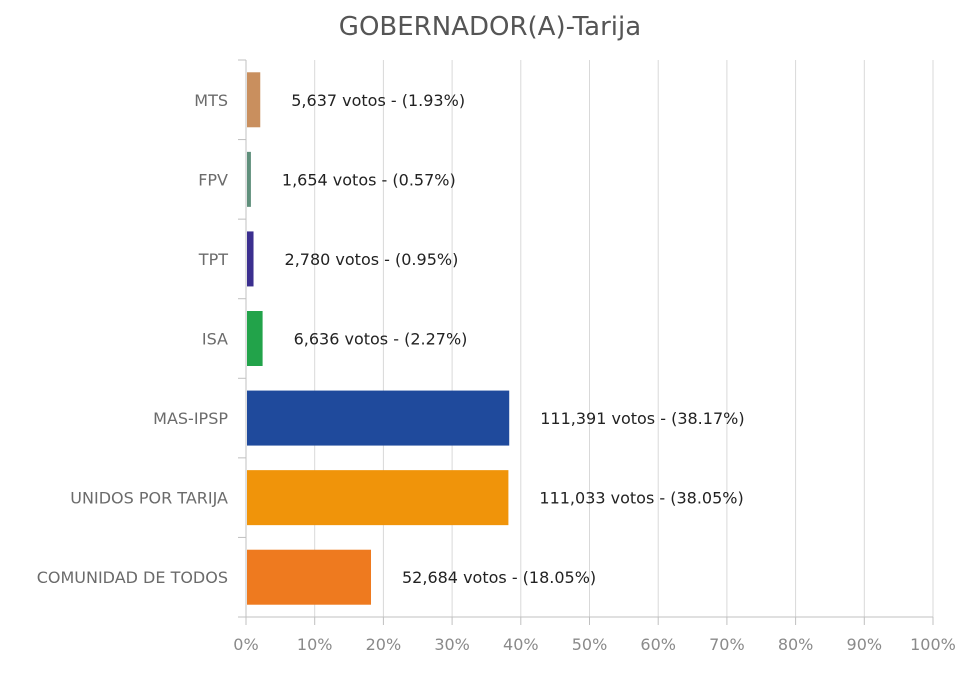  Describe the element at coordinates (378, 100) in the screenshot. I see `data-label: 5,637 votos - (1.93%)` at that location.